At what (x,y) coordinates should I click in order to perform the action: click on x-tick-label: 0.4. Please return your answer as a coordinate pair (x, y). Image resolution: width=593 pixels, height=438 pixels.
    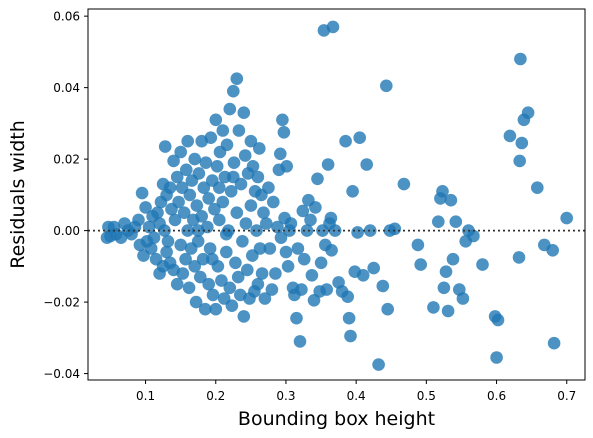
    Looking at the image, I should click on (356, 396).